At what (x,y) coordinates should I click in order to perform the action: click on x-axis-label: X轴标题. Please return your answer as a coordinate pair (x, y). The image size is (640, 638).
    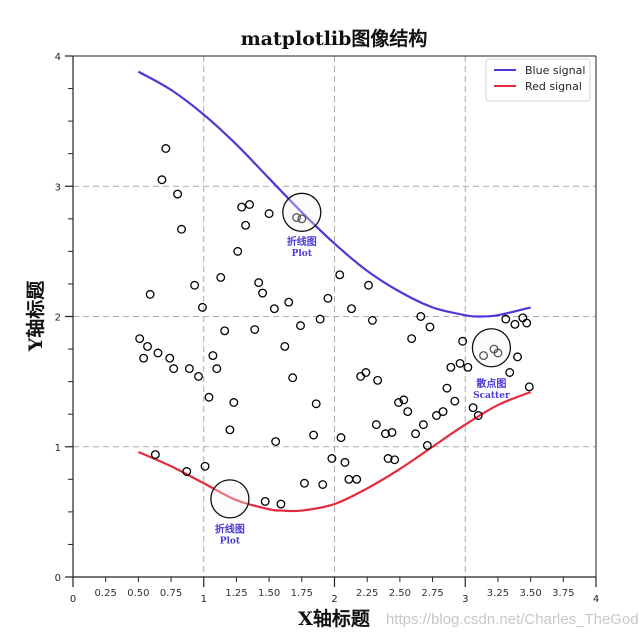
    Looking at the image, I should click on (334, 618).